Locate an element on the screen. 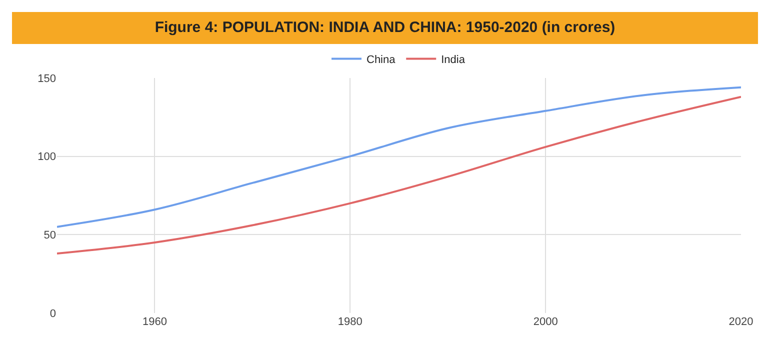 The width and height of the screenshot is (770, 349). y-tick-label: 150 is located at coordinates (47, 78).